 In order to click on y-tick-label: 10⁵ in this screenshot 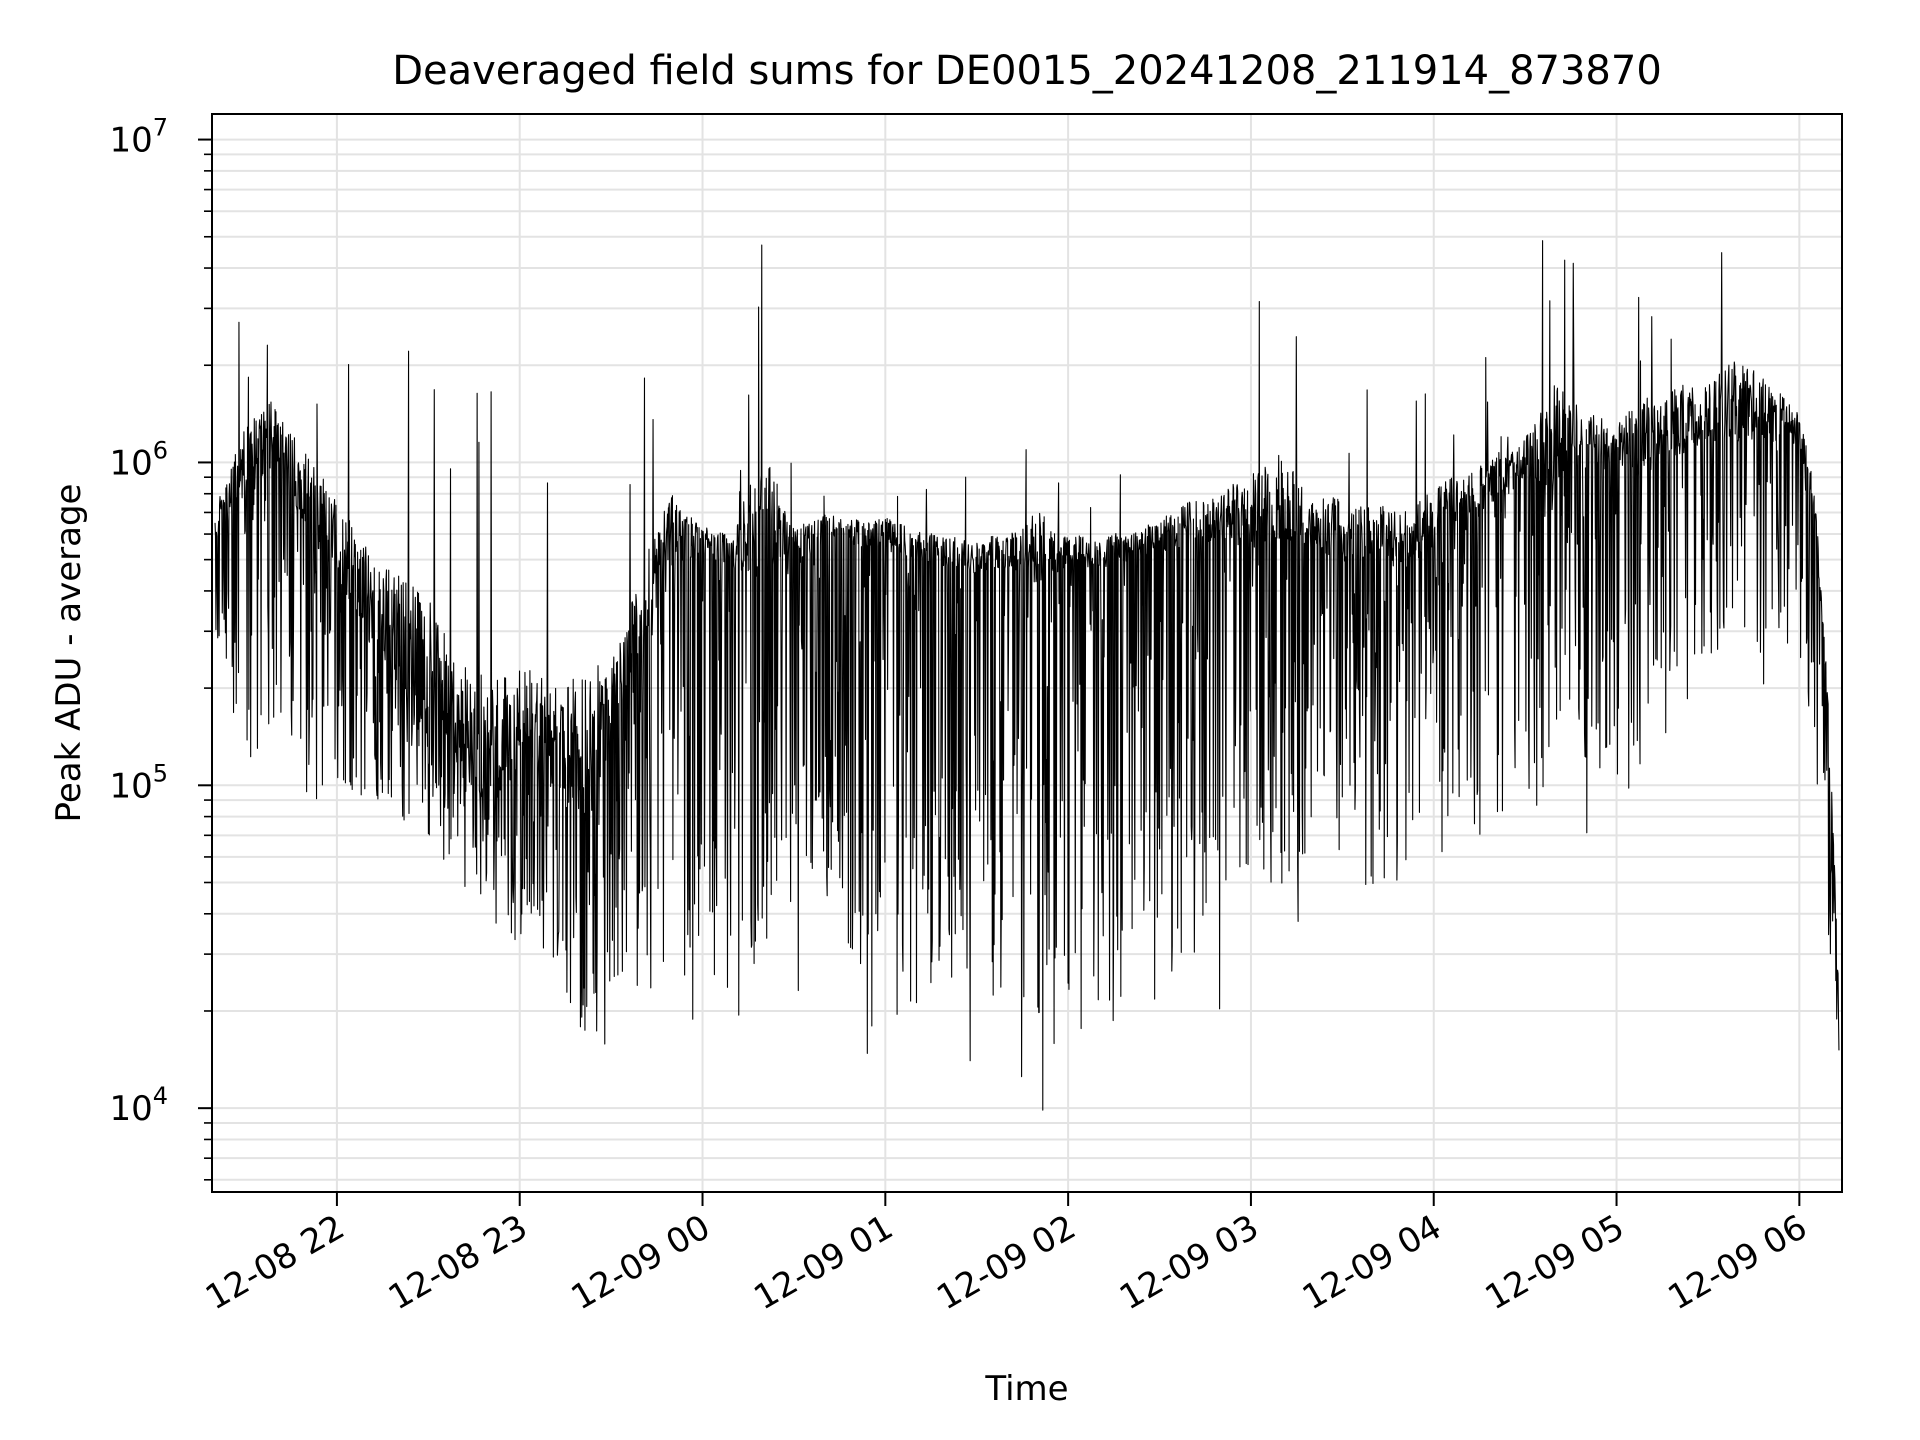, I will do `click(138, 782)`.